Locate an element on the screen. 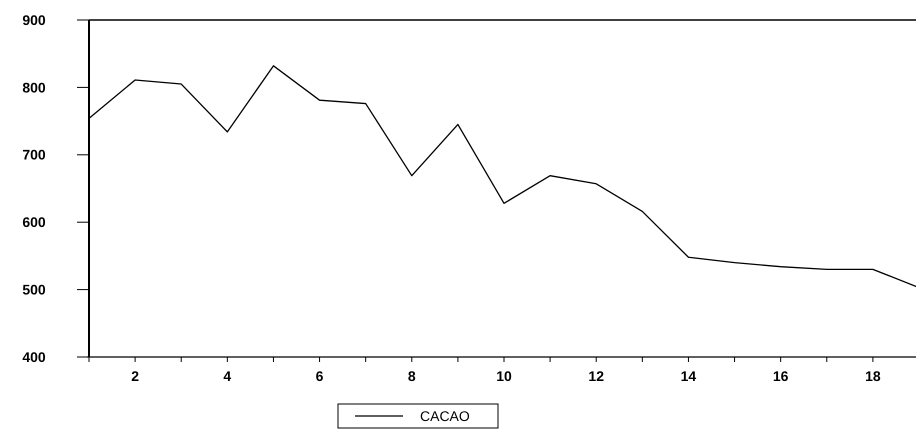 Image resolution: width=916 pixels, height=439 pixels. y-tick-label: 500 is located at coordinates (34, 290).